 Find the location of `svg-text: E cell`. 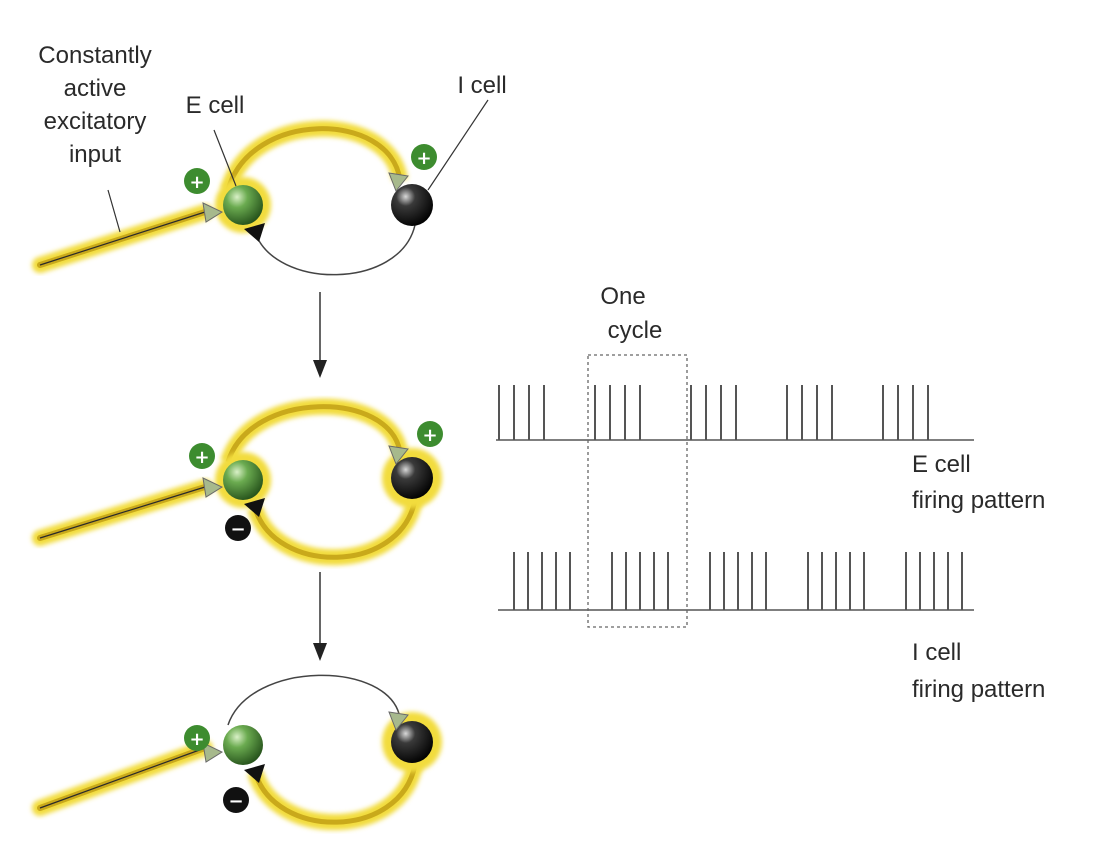

svg-text: E cell is located at coordinates (941, 464).